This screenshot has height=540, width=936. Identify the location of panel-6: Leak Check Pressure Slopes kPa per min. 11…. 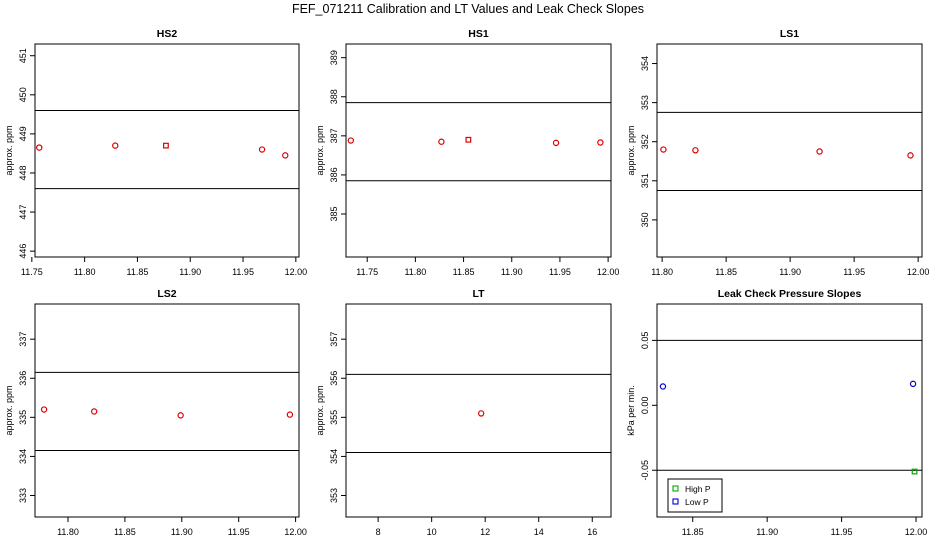
(776, 412).